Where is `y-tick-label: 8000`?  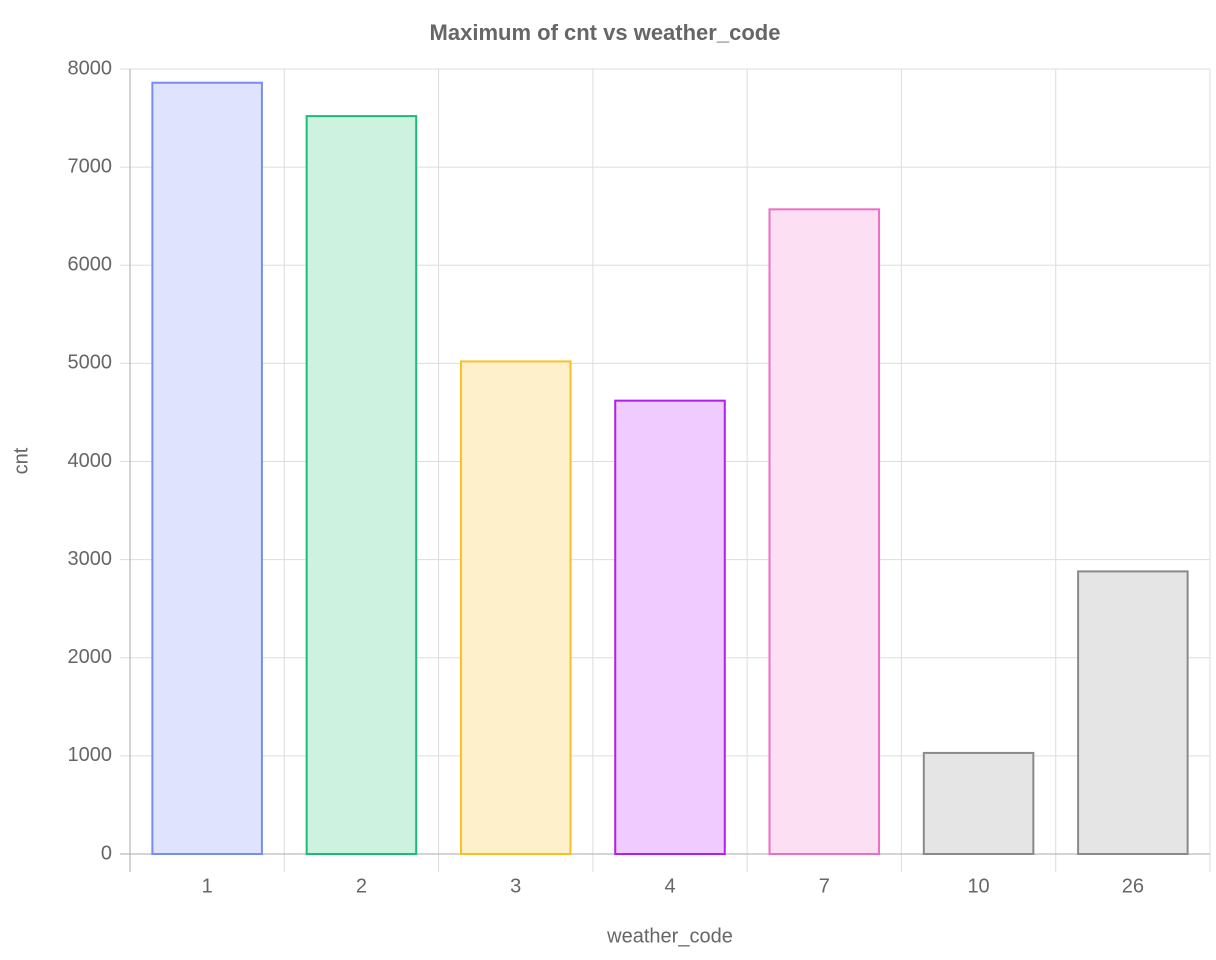 y-tick-label: 8000 is located at coordinates (90, 68).